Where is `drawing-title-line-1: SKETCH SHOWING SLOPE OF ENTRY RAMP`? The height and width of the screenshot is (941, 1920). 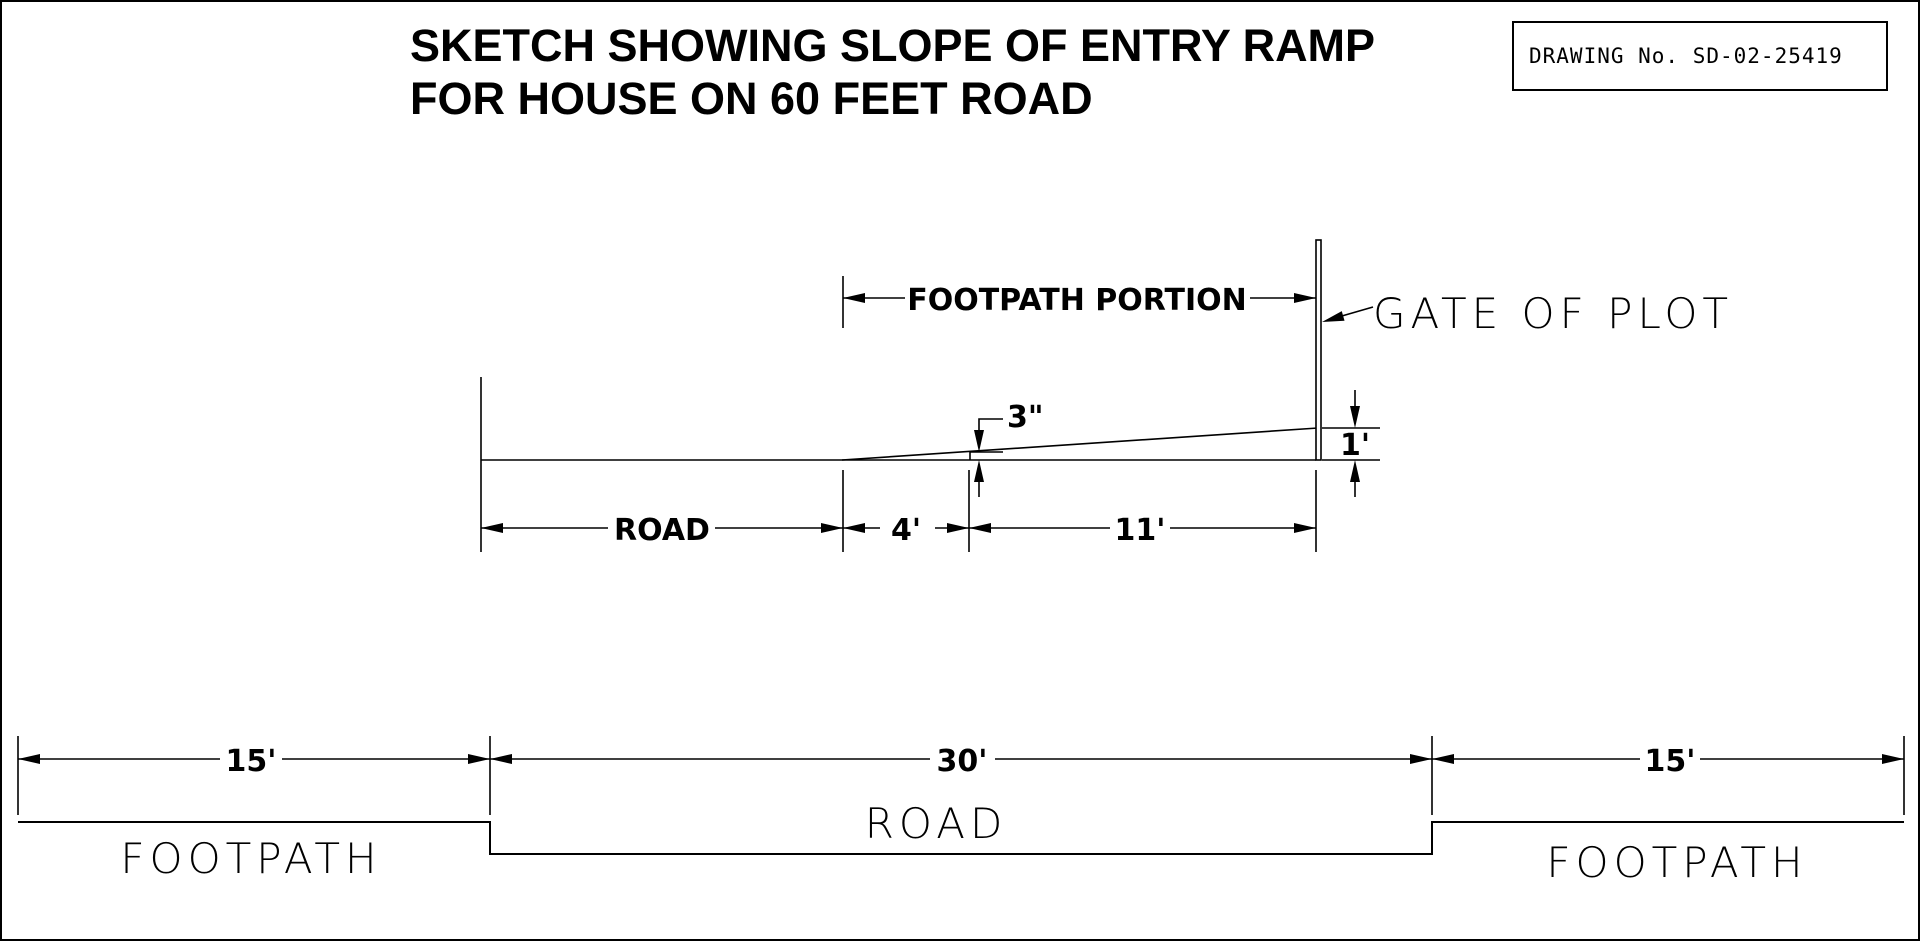
drawing-title-line-1: SKETCH SHOWING SLOPE OF ENTRY RAMP is located at coordinates (892, 45).